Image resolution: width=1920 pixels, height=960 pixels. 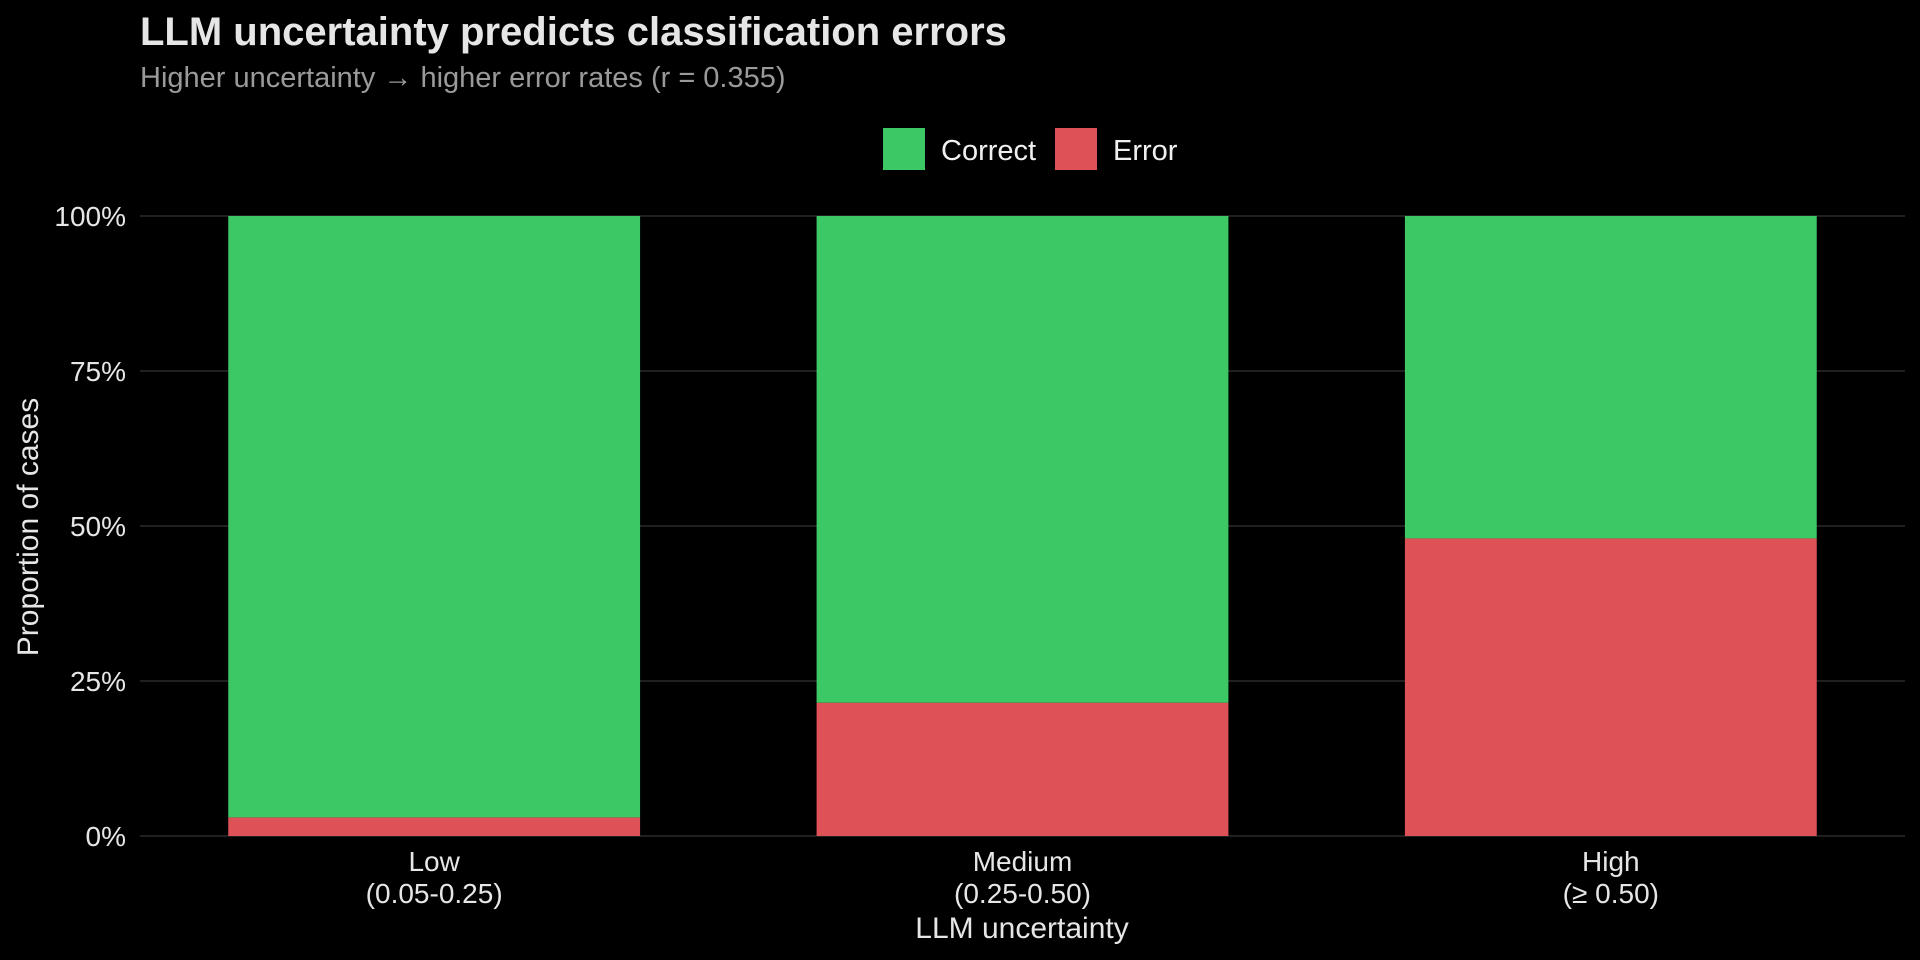 I want to click on bar-error-low, so click(x=434, y=826).